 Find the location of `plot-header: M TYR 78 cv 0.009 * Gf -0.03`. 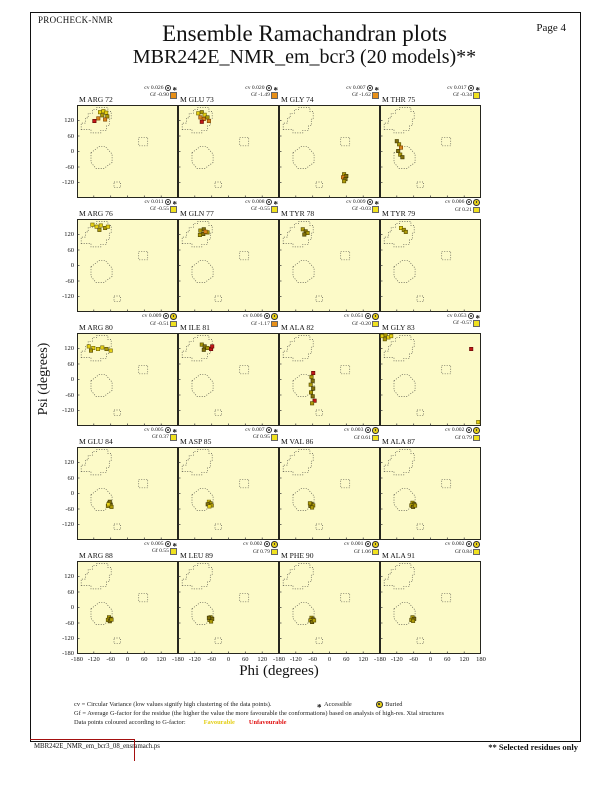

plot-header: M TYR 78 cv 0.009 * Gf -0.03 is located at coordinates (329, 208).